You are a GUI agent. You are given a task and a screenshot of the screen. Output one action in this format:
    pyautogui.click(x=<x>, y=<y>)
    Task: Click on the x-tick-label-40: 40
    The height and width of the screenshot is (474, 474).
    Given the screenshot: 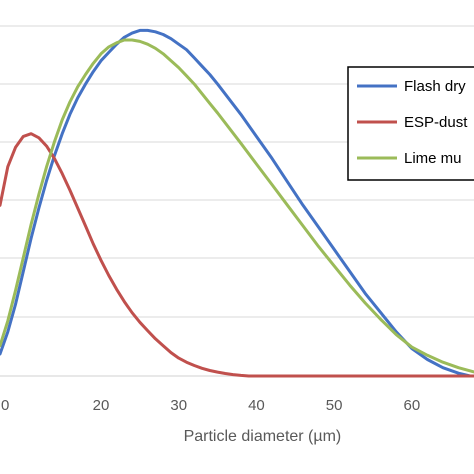 What is the action you would take?
    pyautogui.click(x=256, y=405)
    